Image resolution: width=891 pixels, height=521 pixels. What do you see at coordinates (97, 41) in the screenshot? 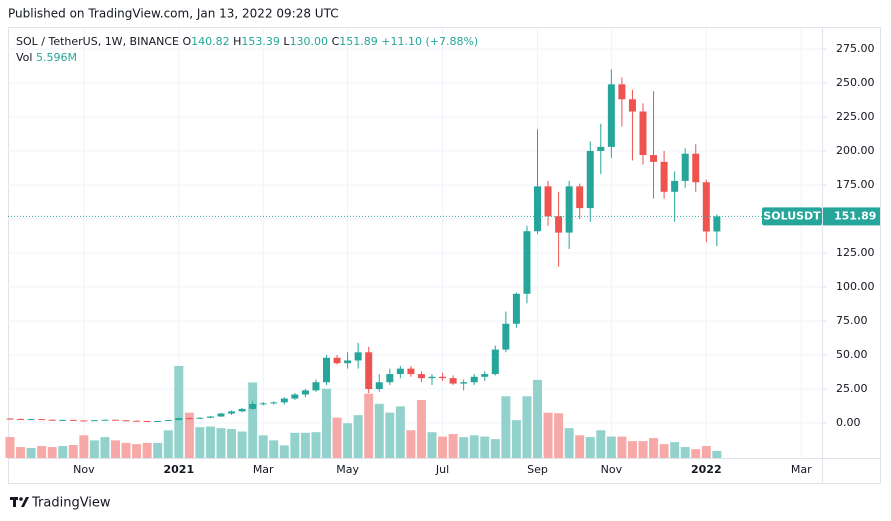
I see `symbol: SOL / TetherUS, 1W, BINANCE` at bounding box center [97, 41].